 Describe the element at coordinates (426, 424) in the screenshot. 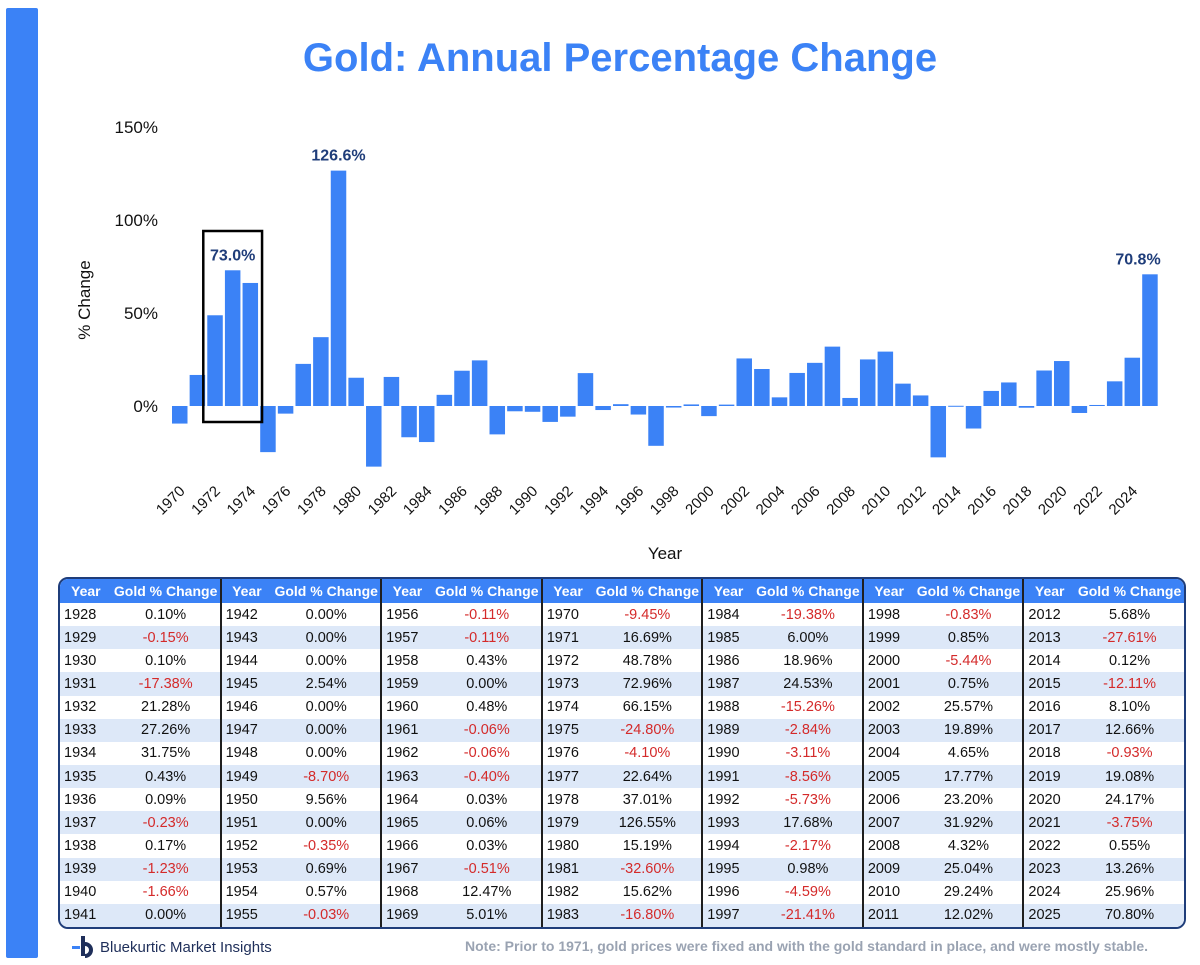

I see `bar-1984` at that location.